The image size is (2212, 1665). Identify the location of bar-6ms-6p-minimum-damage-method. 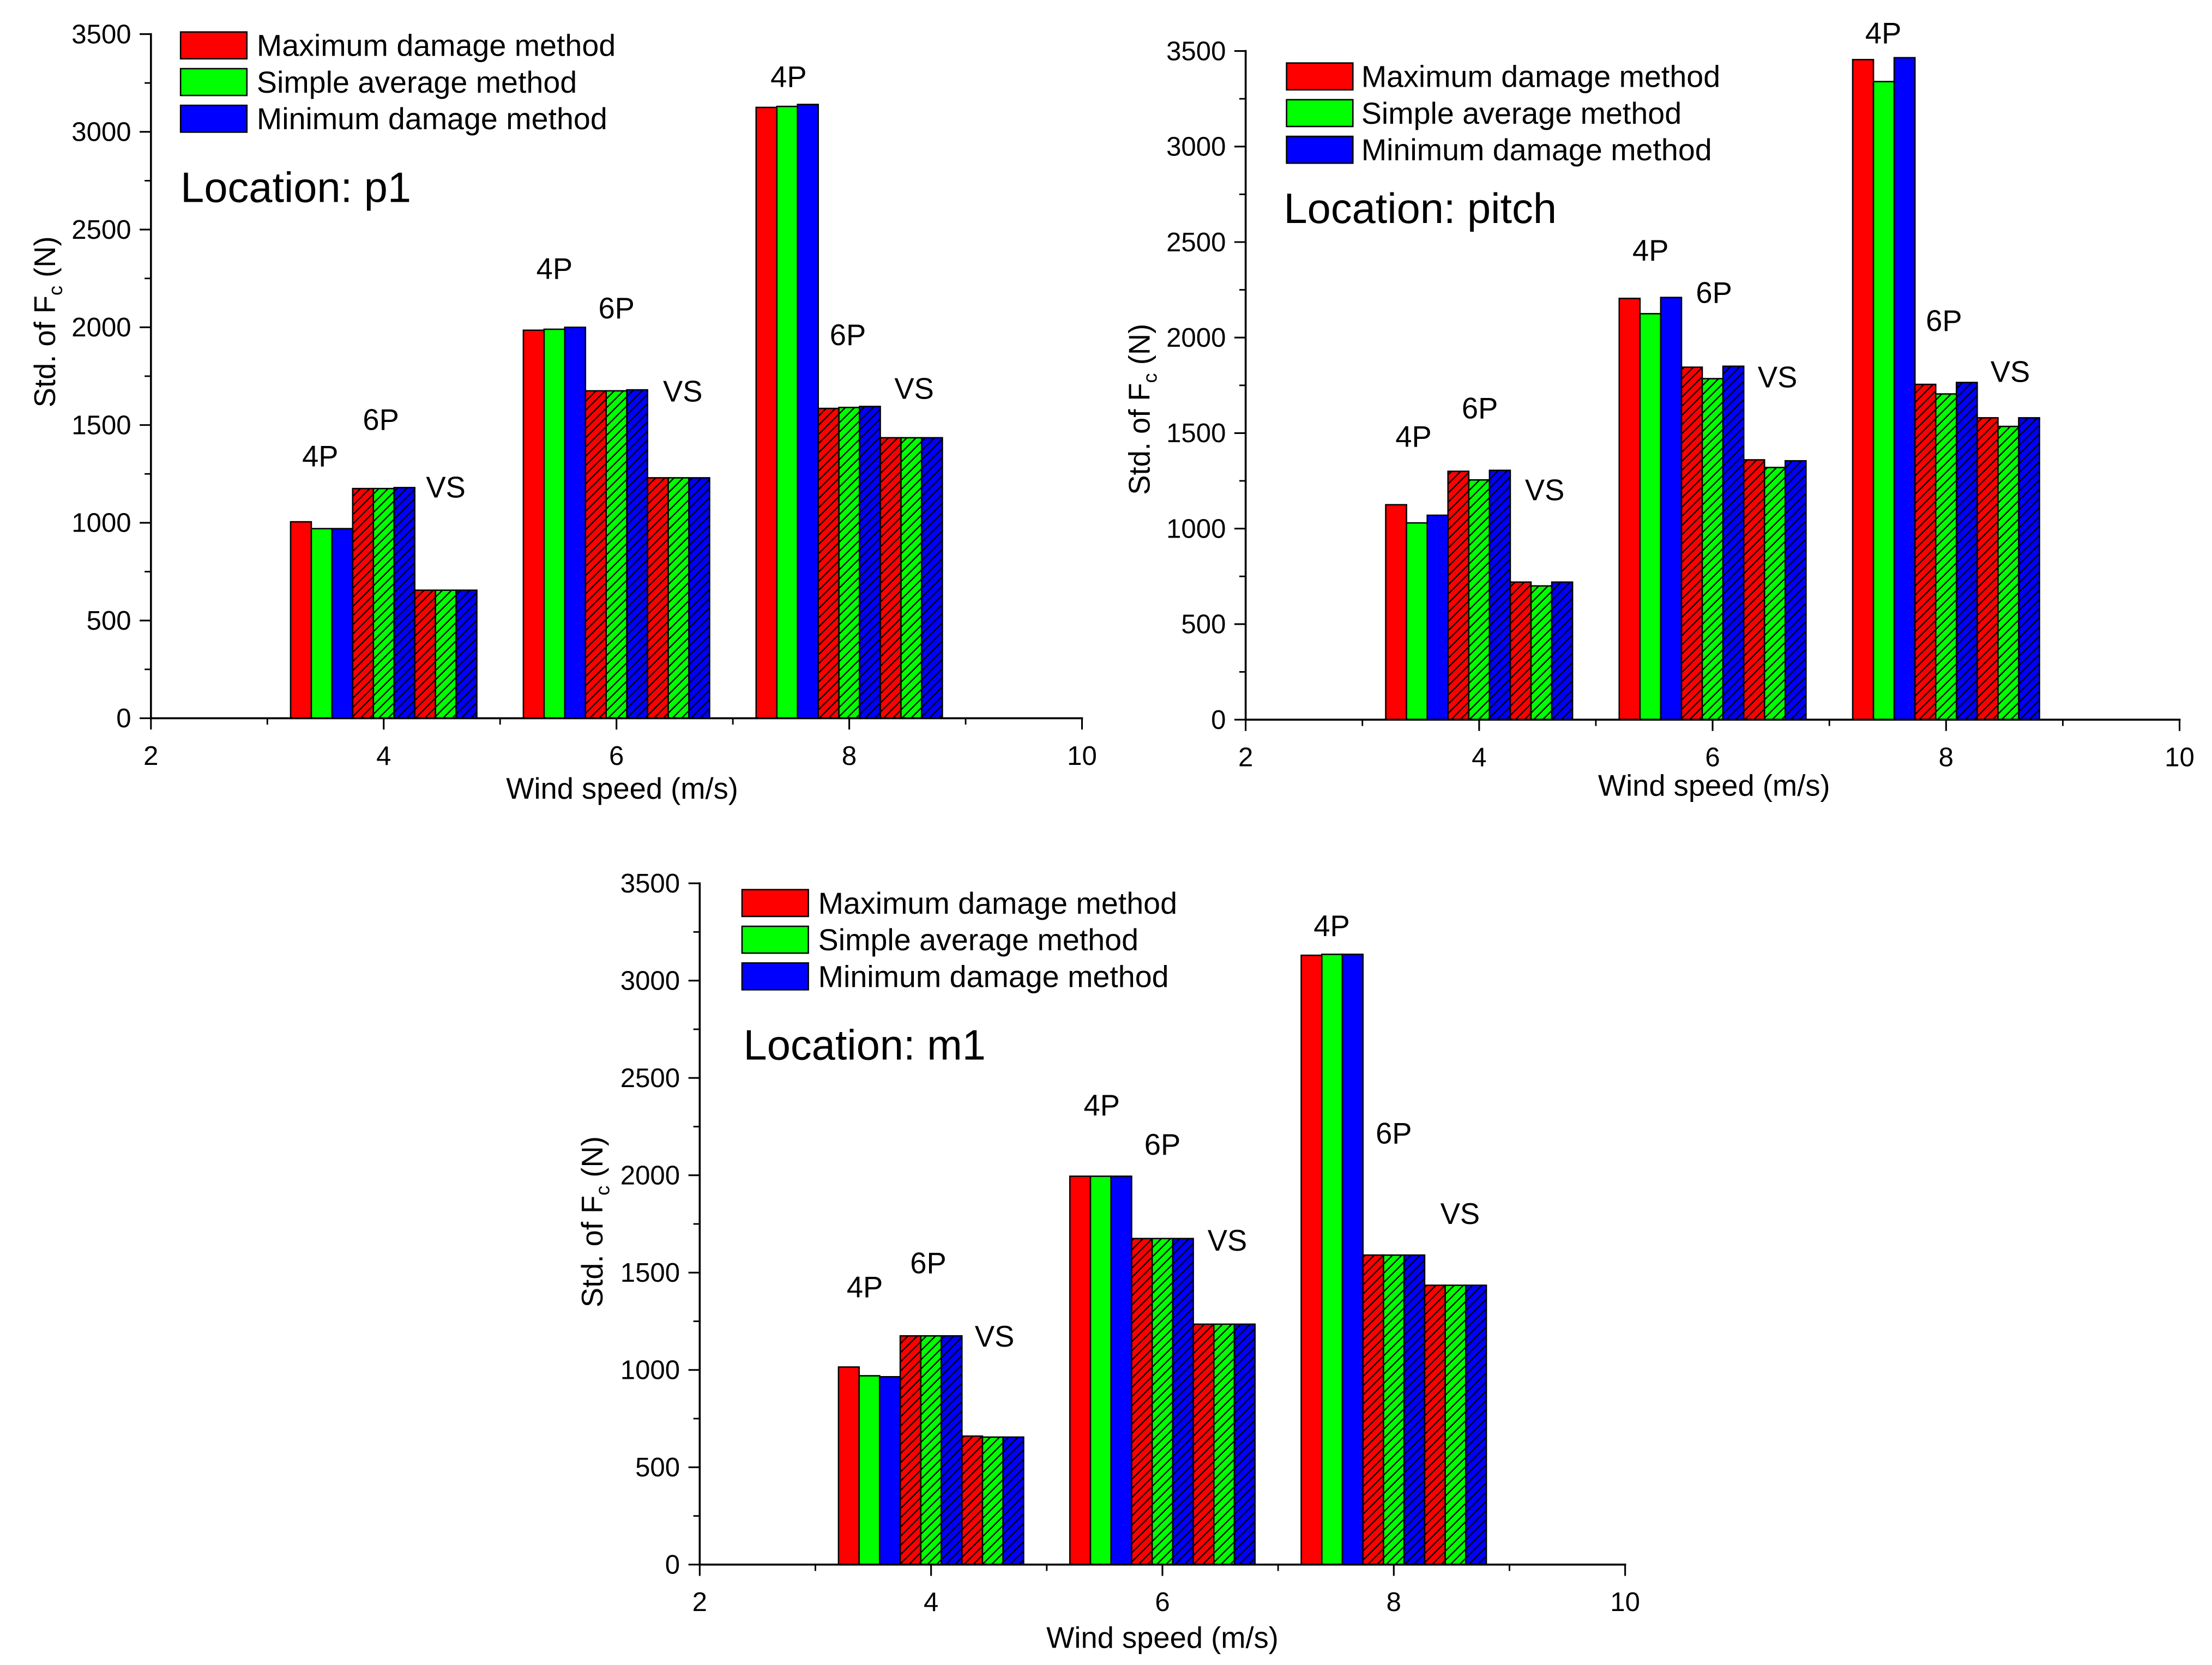
(637, 554).